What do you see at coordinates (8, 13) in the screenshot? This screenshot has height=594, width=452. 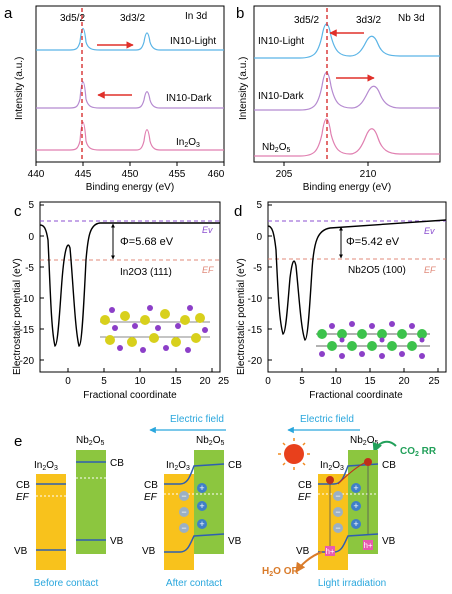 I see `panel-a-letter: a` at bounding box center [8, 13].